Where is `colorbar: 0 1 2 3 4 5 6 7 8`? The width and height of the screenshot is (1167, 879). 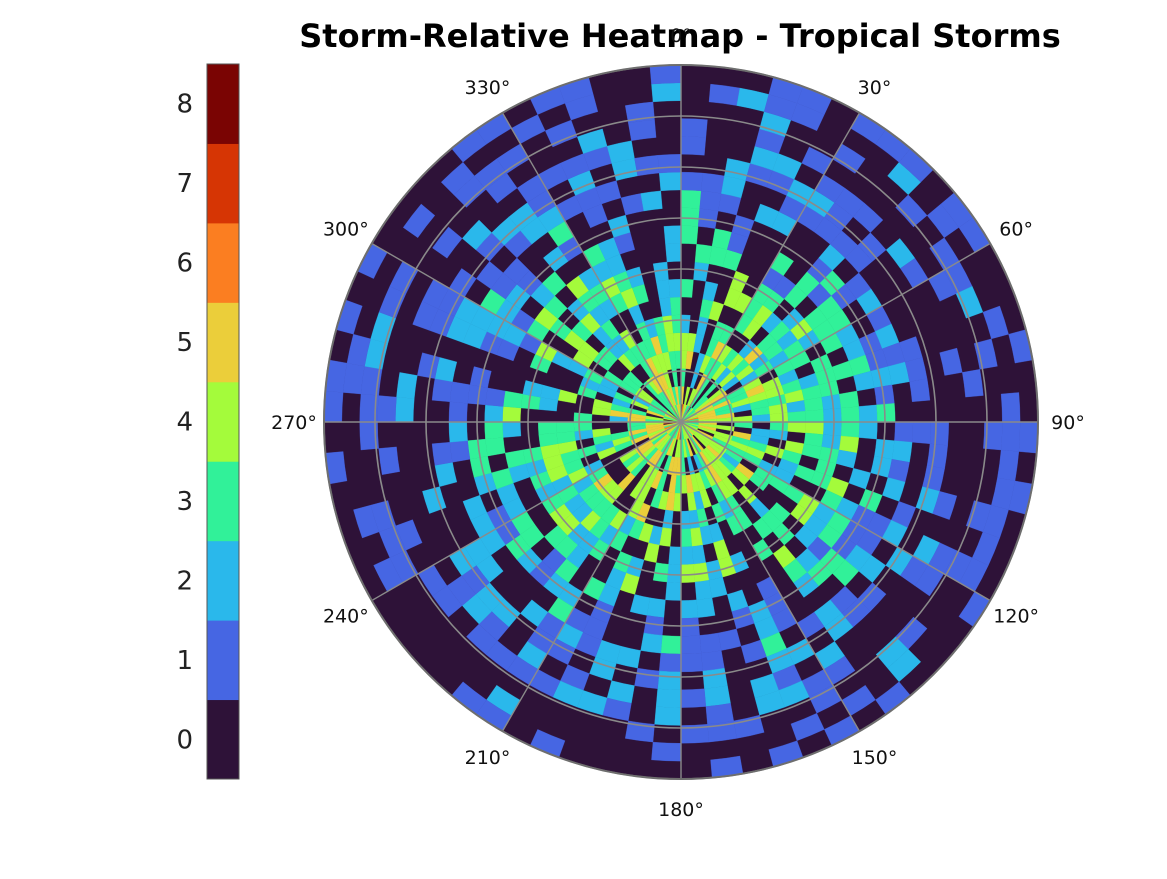 colorbar: 0 1 2 3 4 5 6 7 8 is located at coordinates (208, 421).